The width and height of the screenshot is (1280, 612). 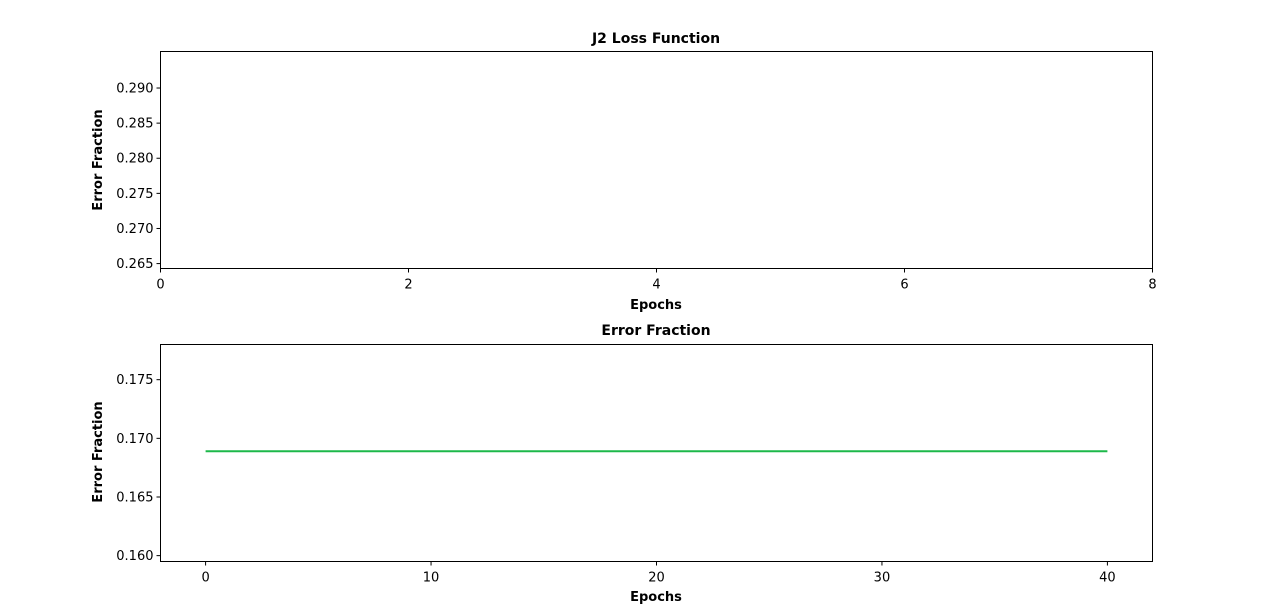 I want to click on error-chart-y-tick-label: 0.165, so click(x=134, y=497).